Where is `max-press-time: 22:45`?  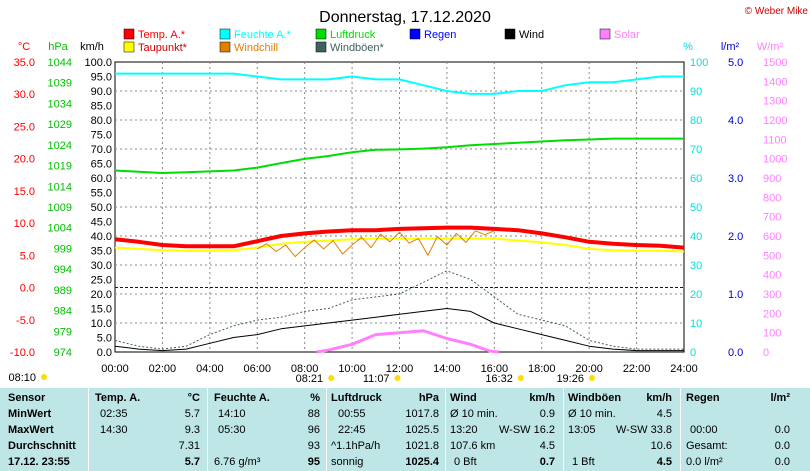 max-press-time: 22:45 is located at coordinates (352, 430).